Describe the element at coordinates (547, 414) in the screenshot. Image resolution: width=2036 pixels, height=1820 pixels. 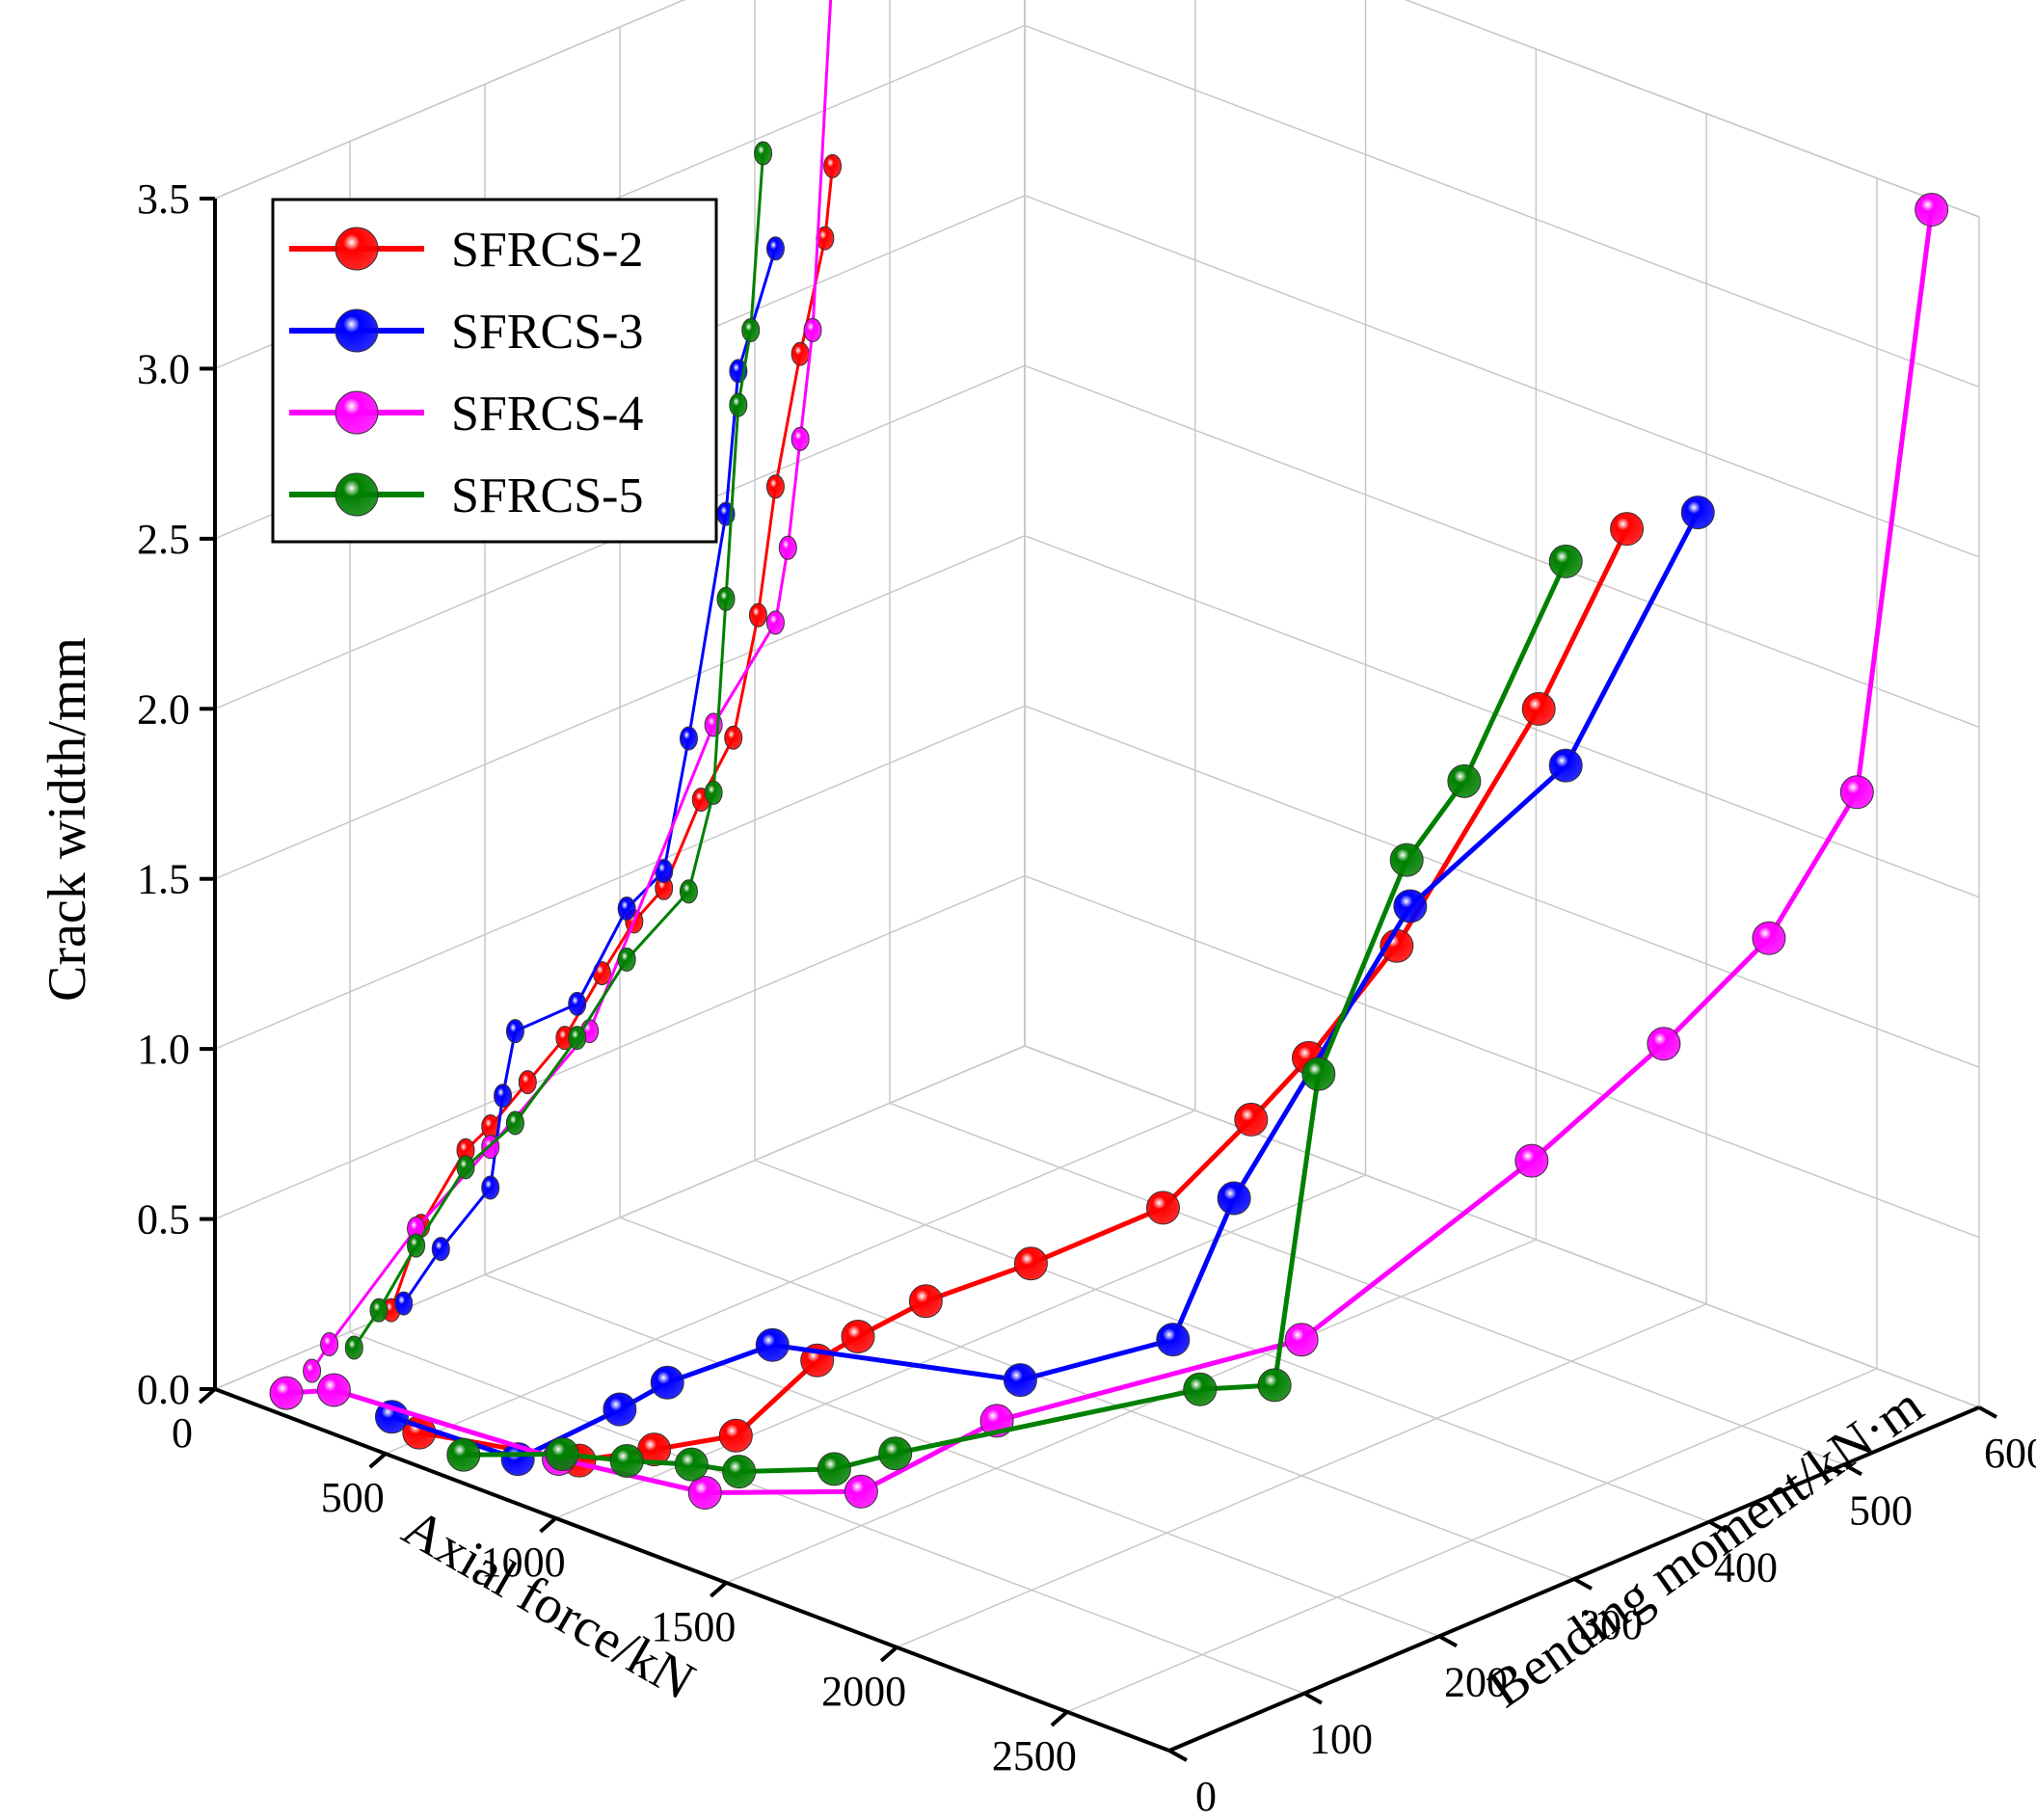
I see `sfrcs-4-legend-label: SFRCS-4` at that location.